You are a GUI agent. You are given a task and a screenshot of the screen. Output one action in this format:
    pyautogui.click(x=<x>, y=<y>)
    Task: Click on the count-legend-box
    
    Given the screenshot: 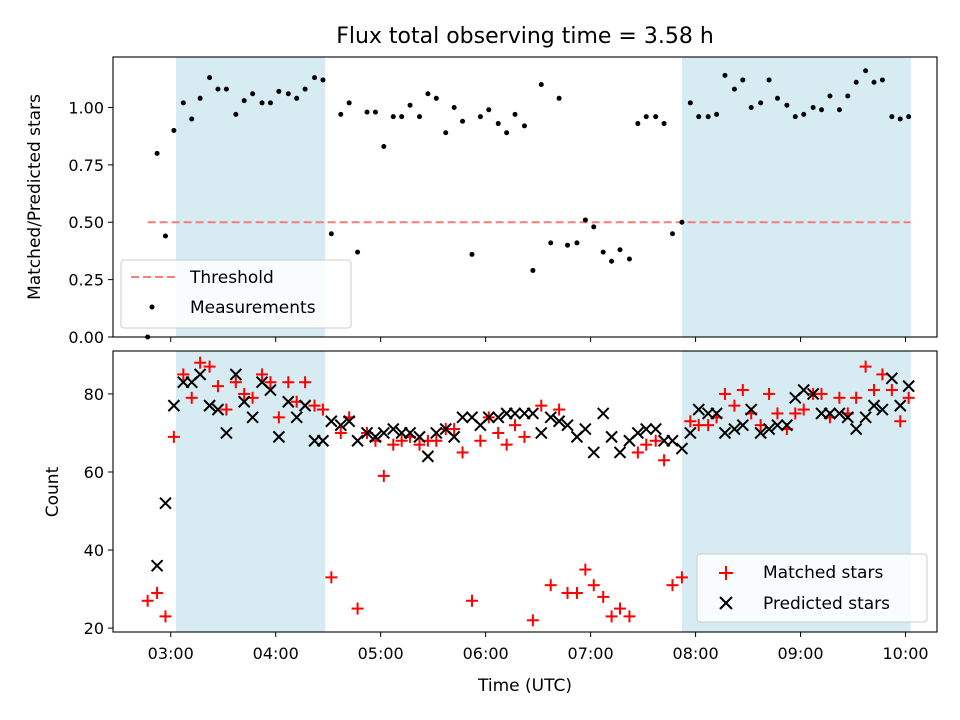 What is the action you would take?
    pyautogui.click(x=812, y=588)
    